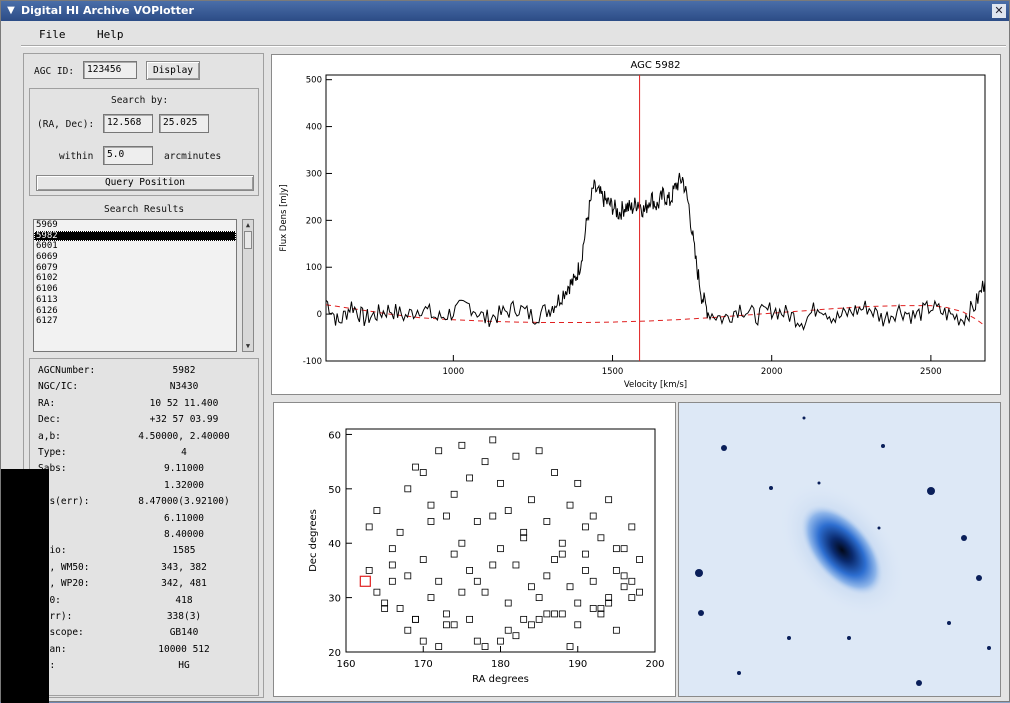  What do you see at coordinates (184, 502) in the screenshot?
I see `info-value: 8.47000(3.92100)` at bounding box center [184, 502].